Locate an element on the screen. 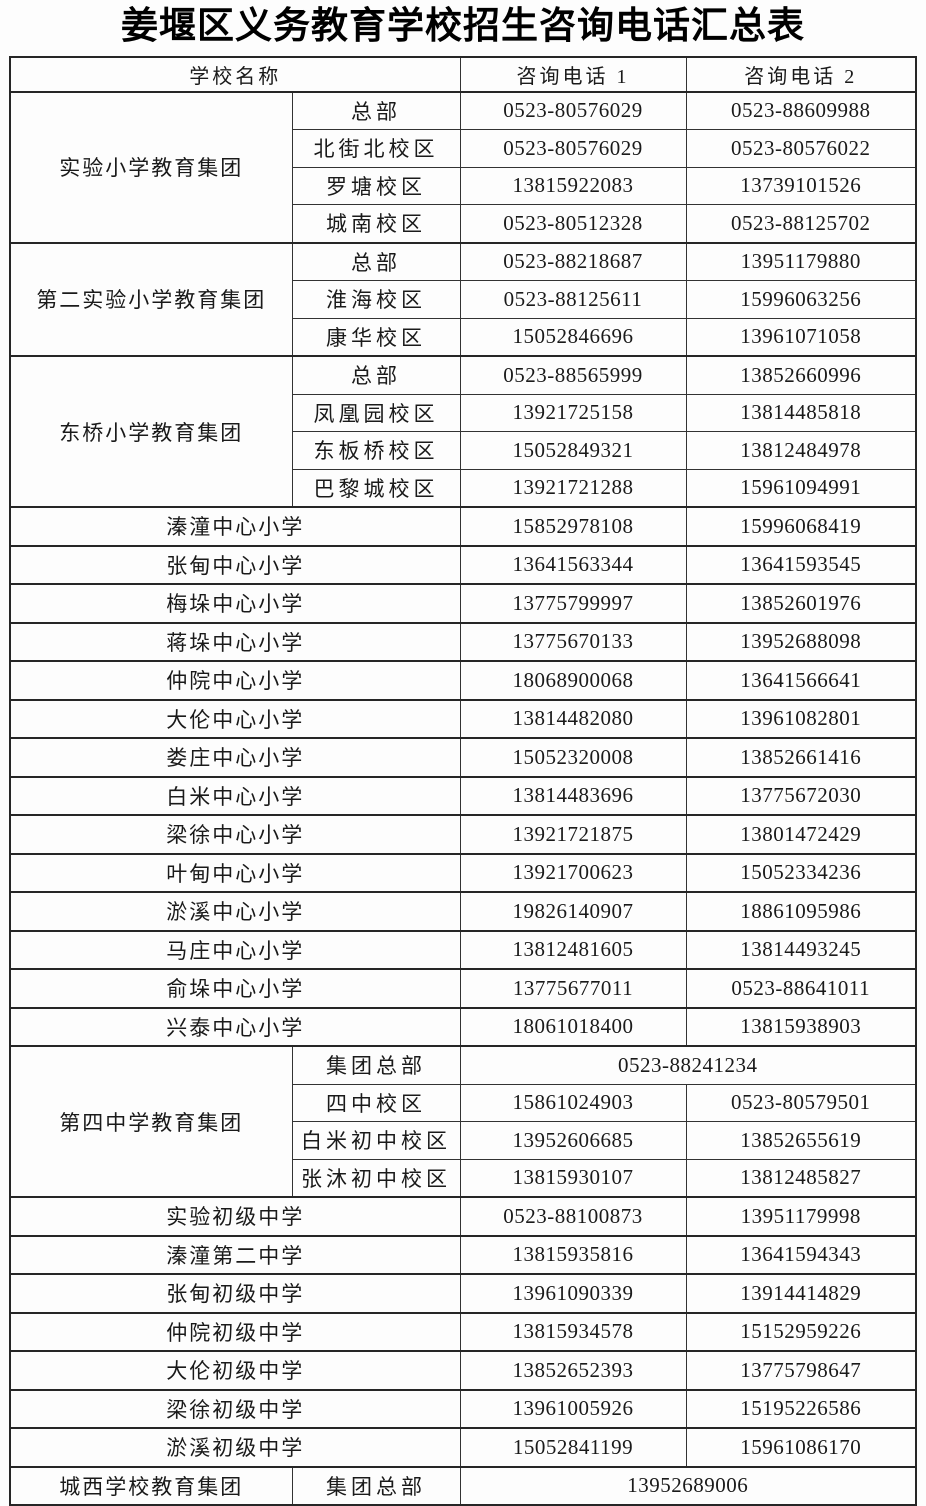  phone-2: 13952688098 is located at coordinates (801, 641).